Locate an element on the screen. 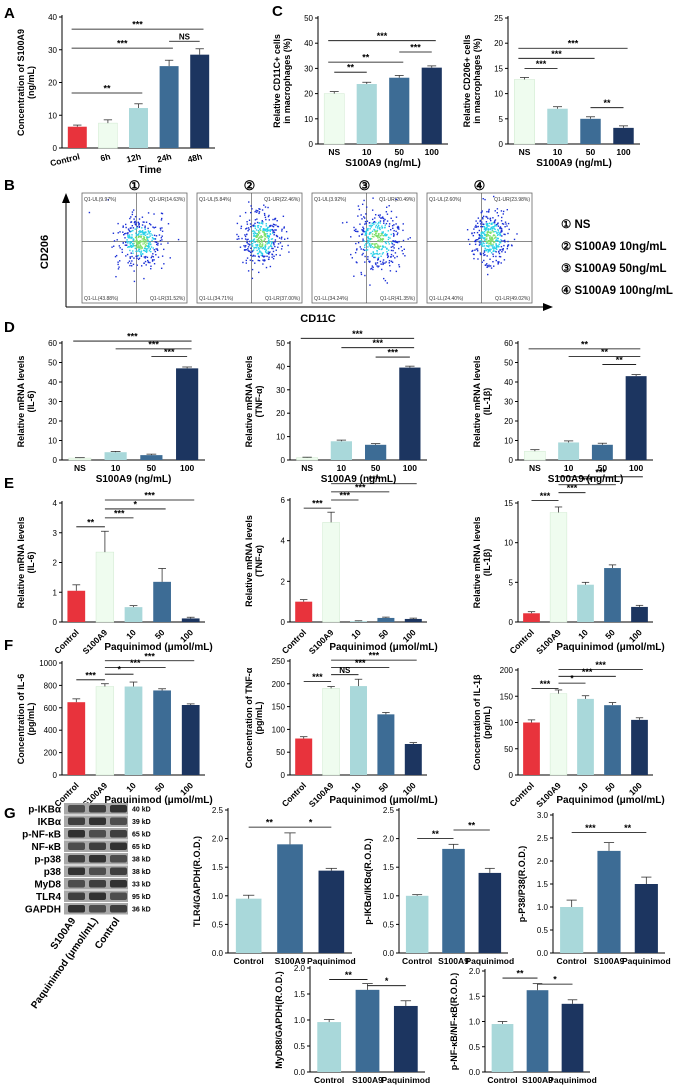 The image size is (685, 1088). x-axis-label: S100A9 (ng/mL) is located at coordinates (359, 479).